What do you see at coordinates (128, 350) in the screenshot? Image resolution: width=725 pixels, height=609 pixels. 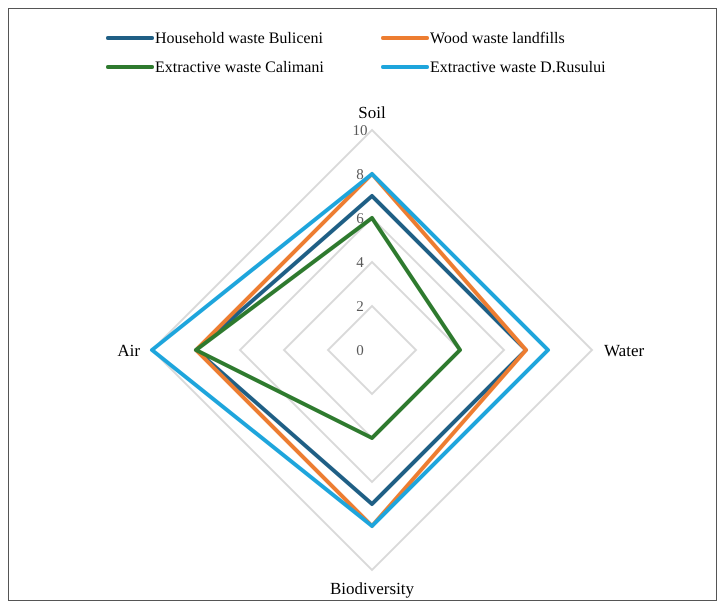 I see `spoke-label: Air` at bounding box center [128, 350].